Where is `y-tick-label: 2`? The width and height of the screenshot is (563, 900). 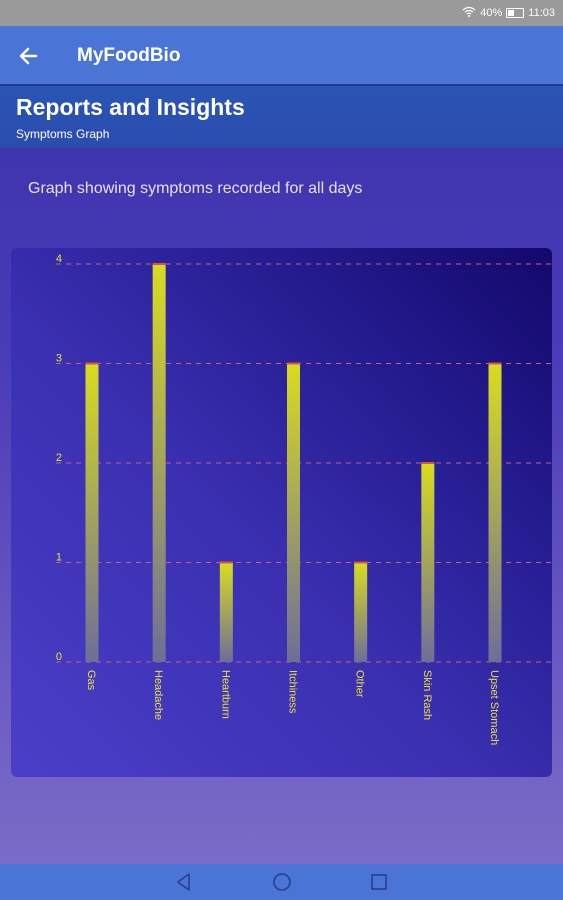 y-tick-label: 2 is located at coordinates (59, 458).